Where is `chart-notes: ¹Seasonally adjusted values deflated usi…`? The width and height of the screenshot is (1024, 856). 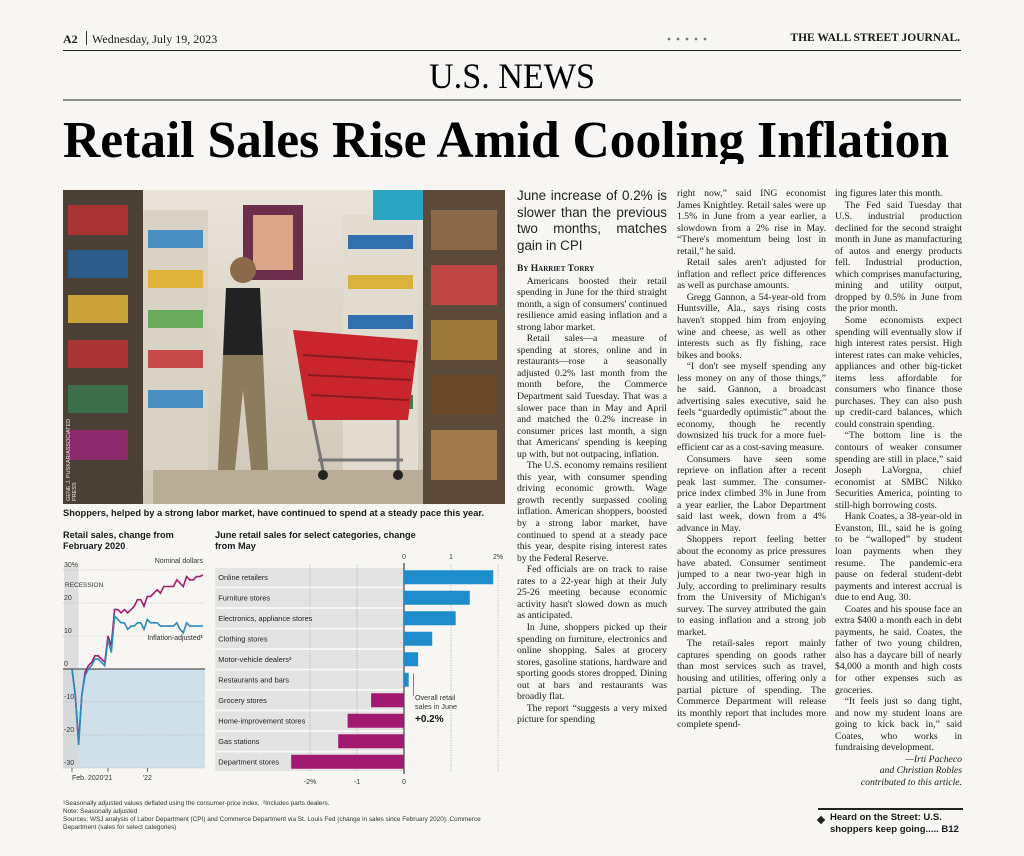
chart-notes: ¹Seasonally adjusted values deflated usi… is located at coordinates (285, 816).